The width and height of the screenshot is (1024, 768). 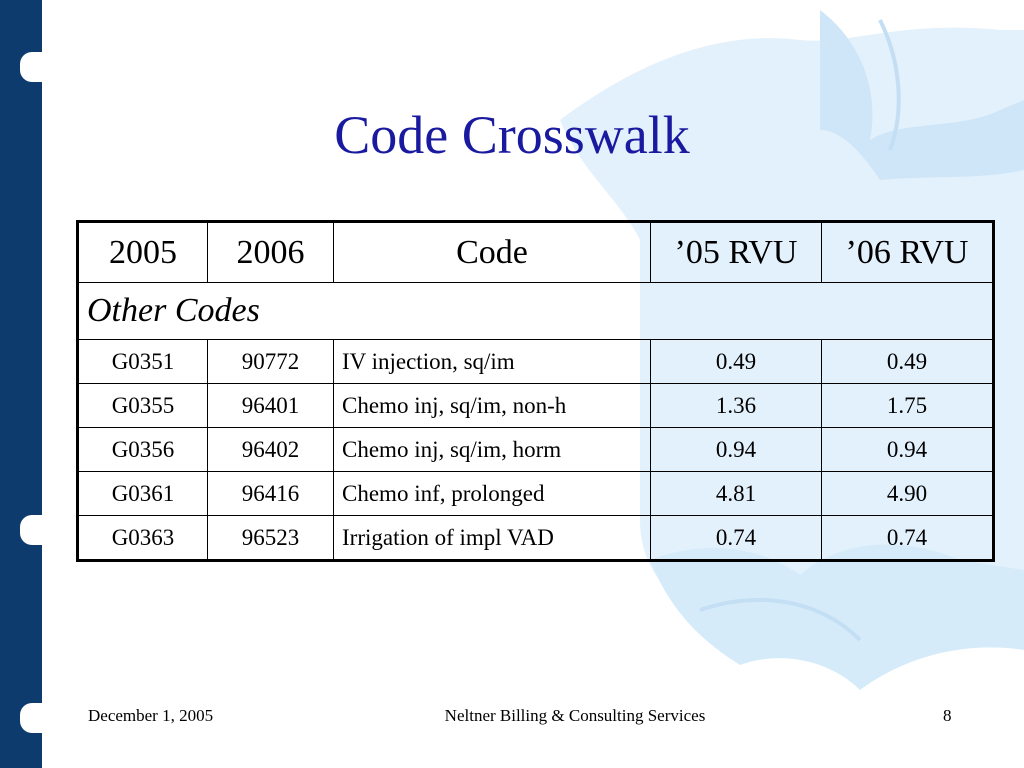 I want to click on cell-description: IV injection, sq/im, so click(x=492, y=361).